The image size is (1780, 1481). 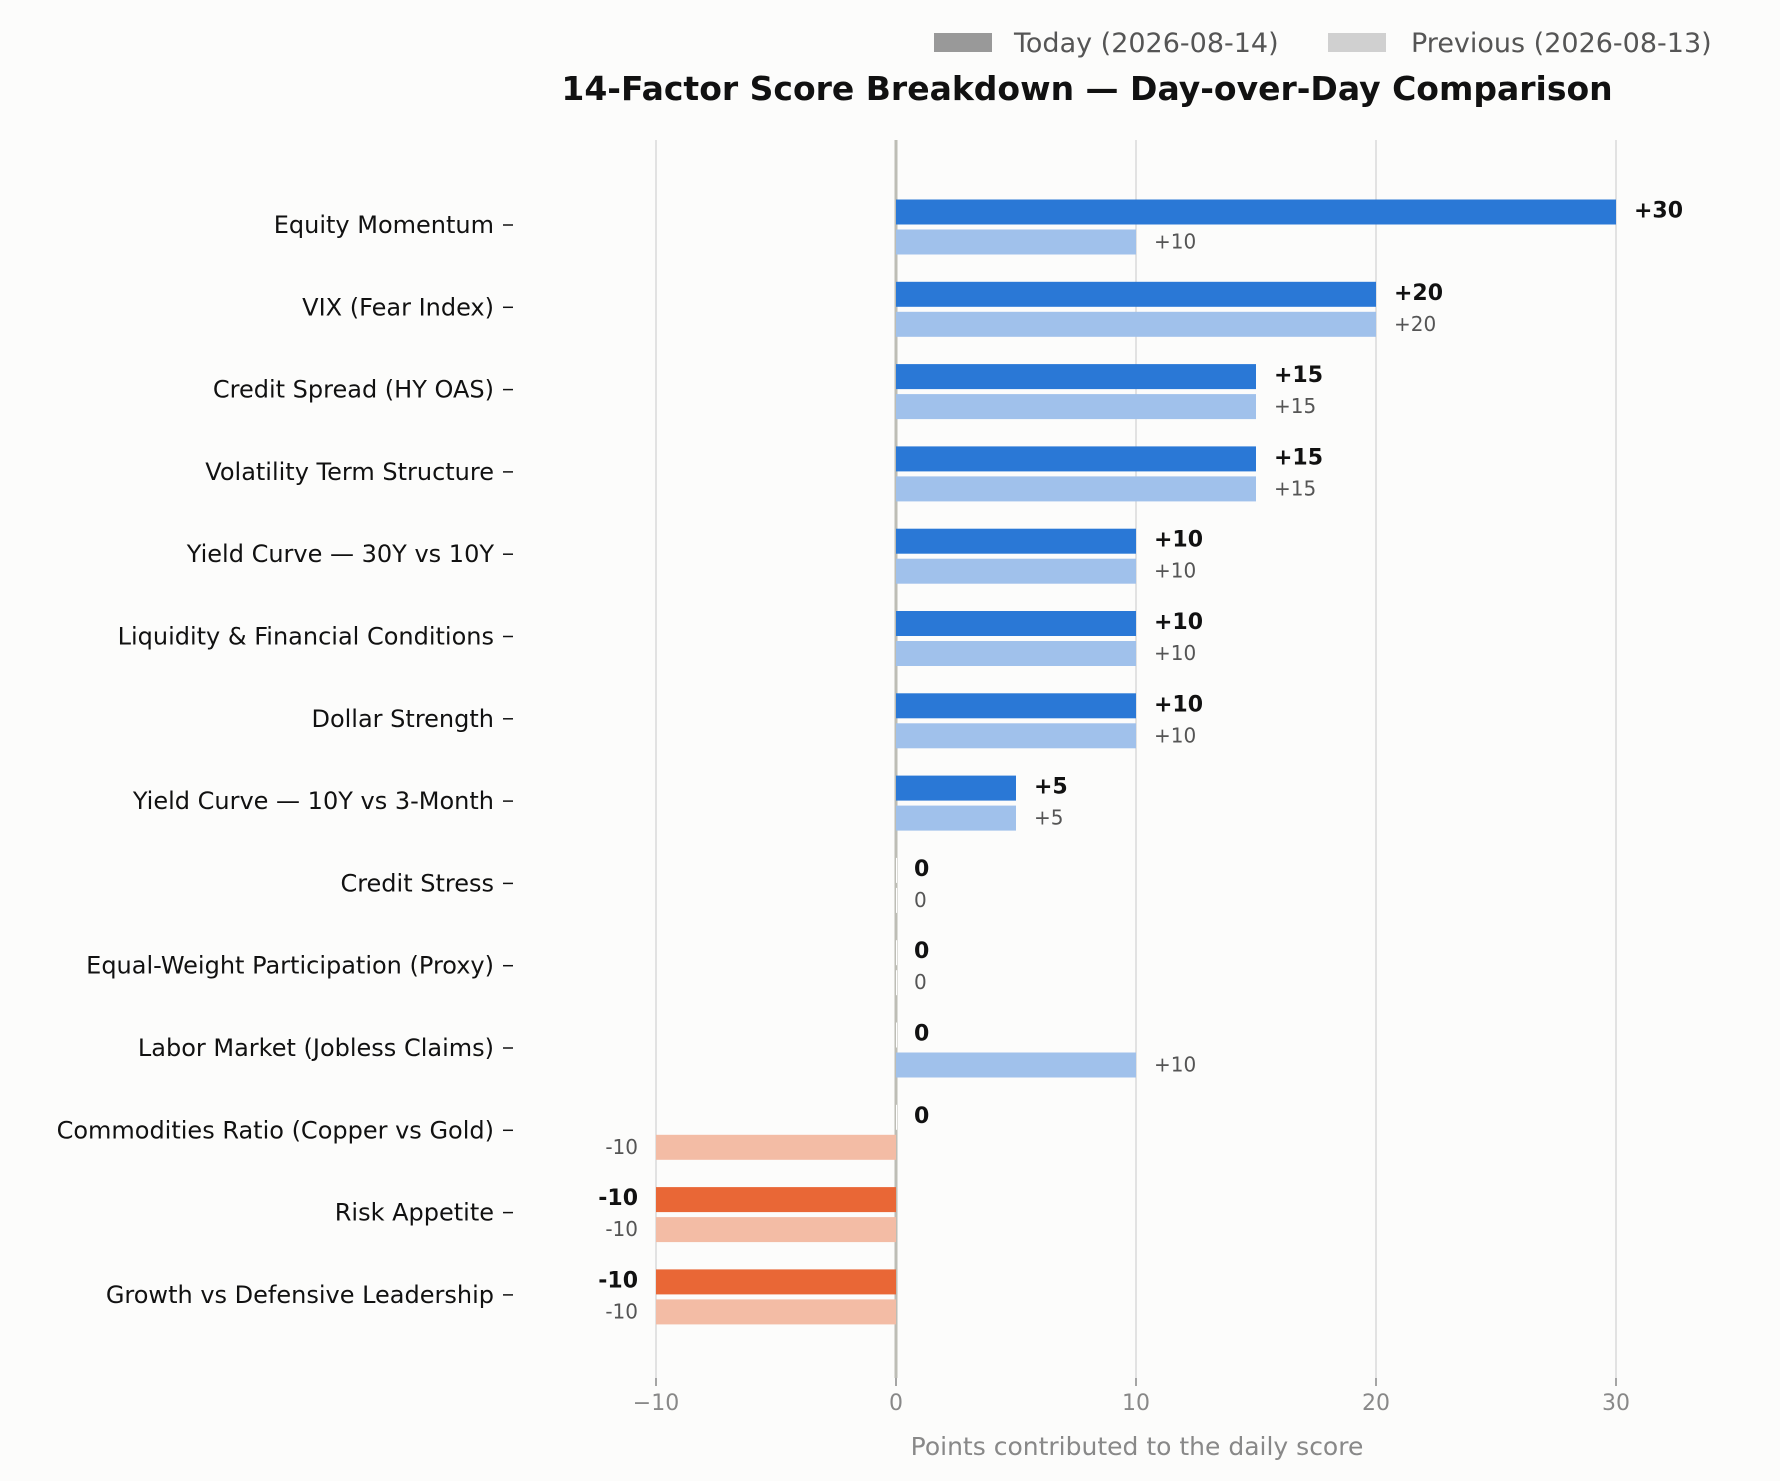 What do you see at coordinates (306, 637) in the screenshot?
I see `category-label: Liquidity & Financial Conditions` at bounding box center [306, 637].